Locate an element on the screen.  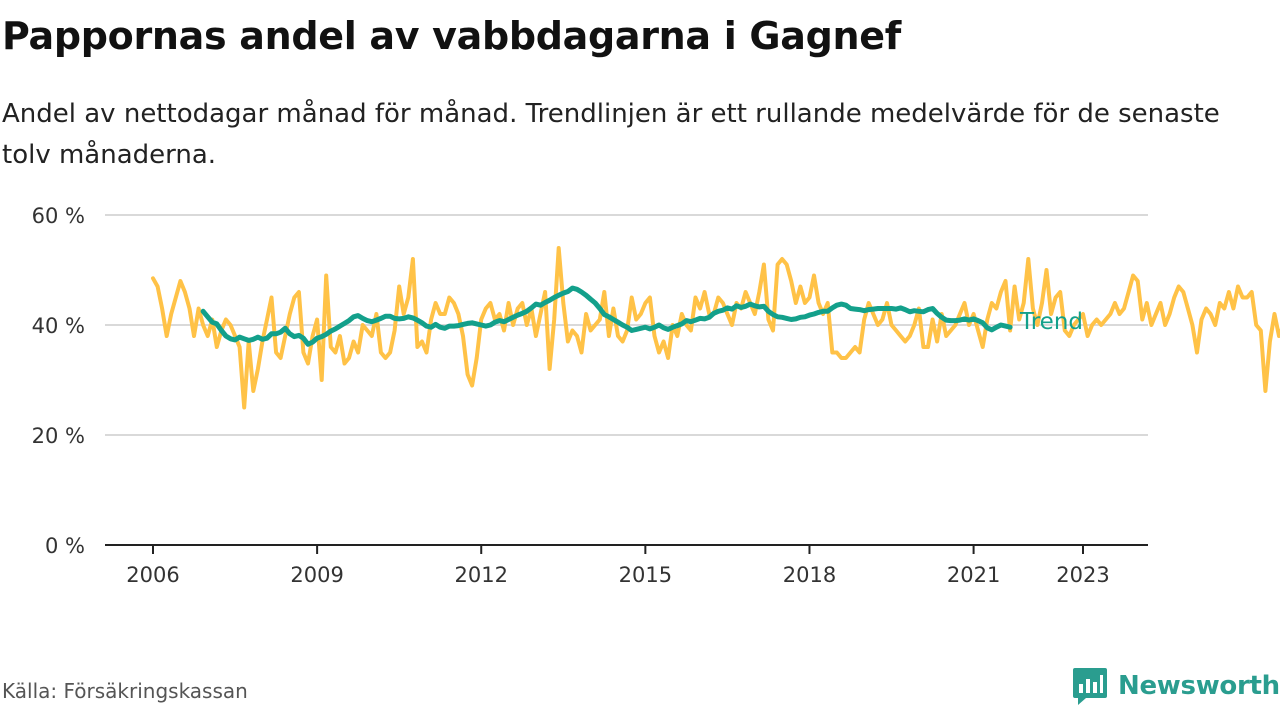
x-tick-label: 2009 is located at coordinates (316, 575).